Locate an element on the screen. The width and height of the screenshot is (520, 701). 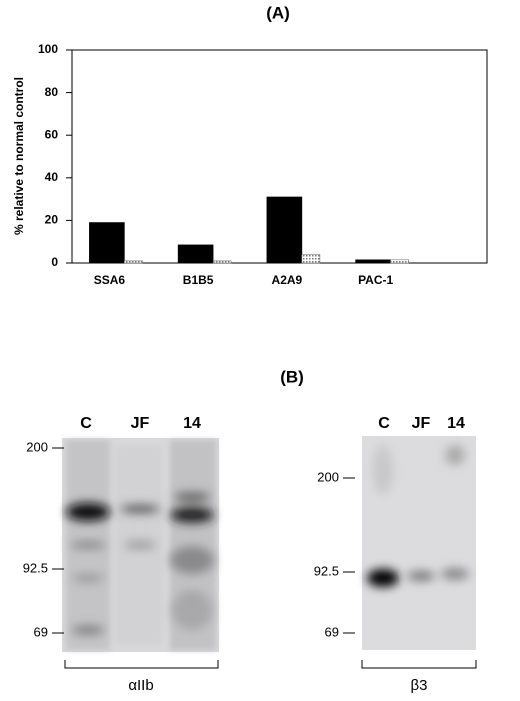
blot-label: αIIb is located at coordinates (140, 685).